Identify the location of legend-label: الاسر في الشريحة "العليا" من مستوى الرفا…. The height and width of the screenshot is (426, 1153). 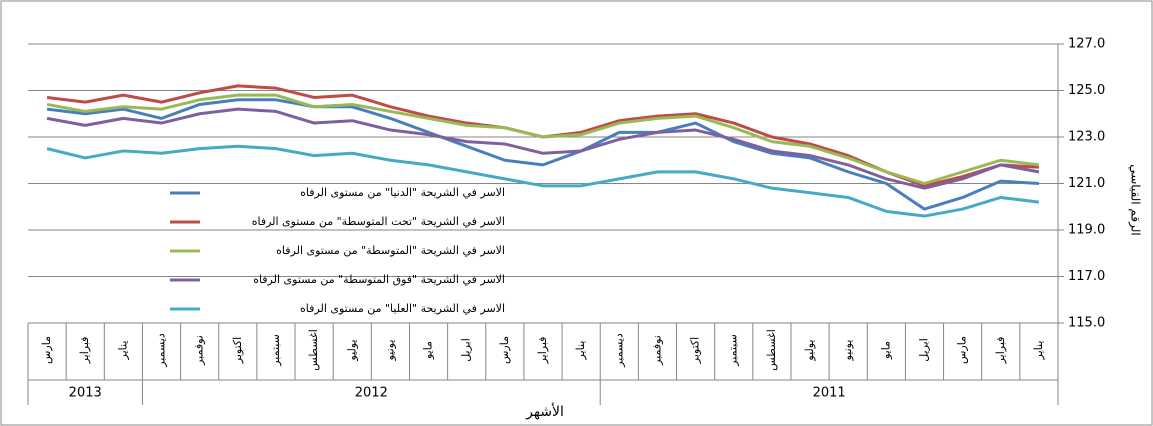
(402, 308).